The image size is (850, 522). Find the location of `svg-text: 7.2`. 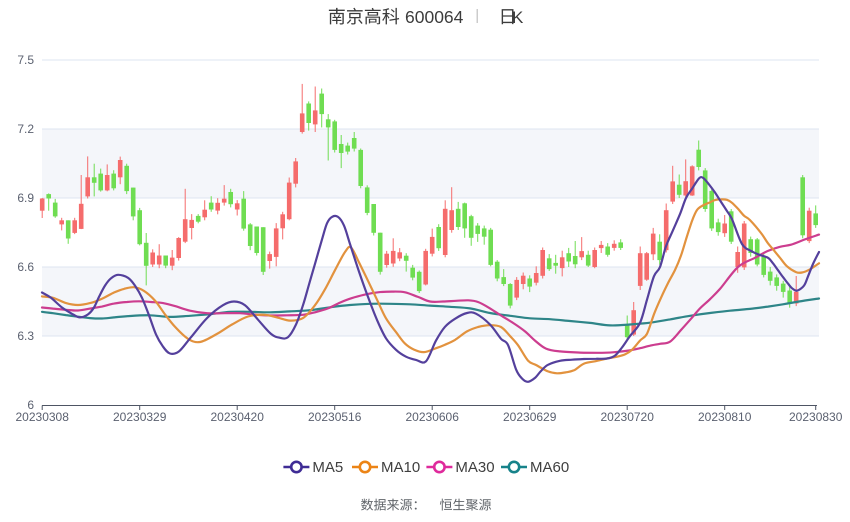

svg-text: 7.2 is located at coordinates (25, 129).